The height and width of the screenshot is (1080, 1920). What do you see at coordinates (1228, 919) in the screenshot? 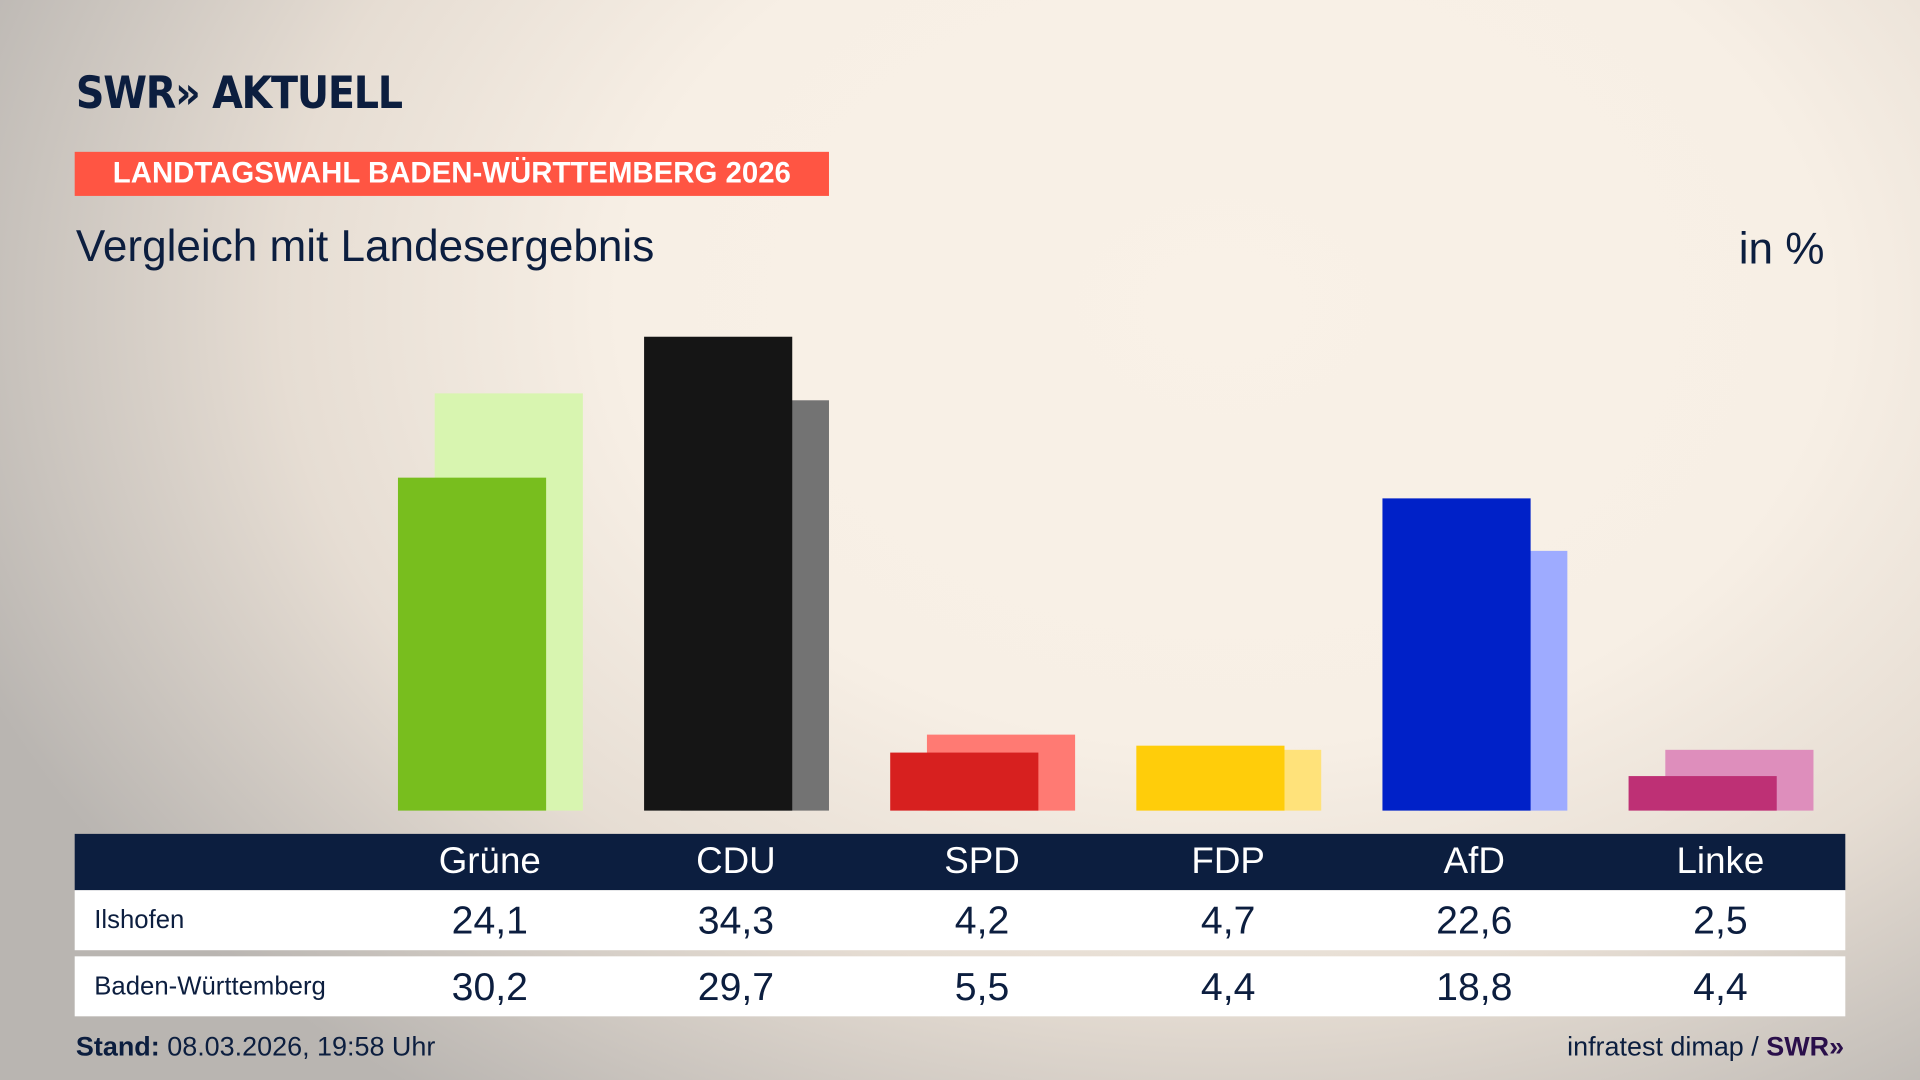
I see `value-label: 4,7` at bounding box center [1228, 919].